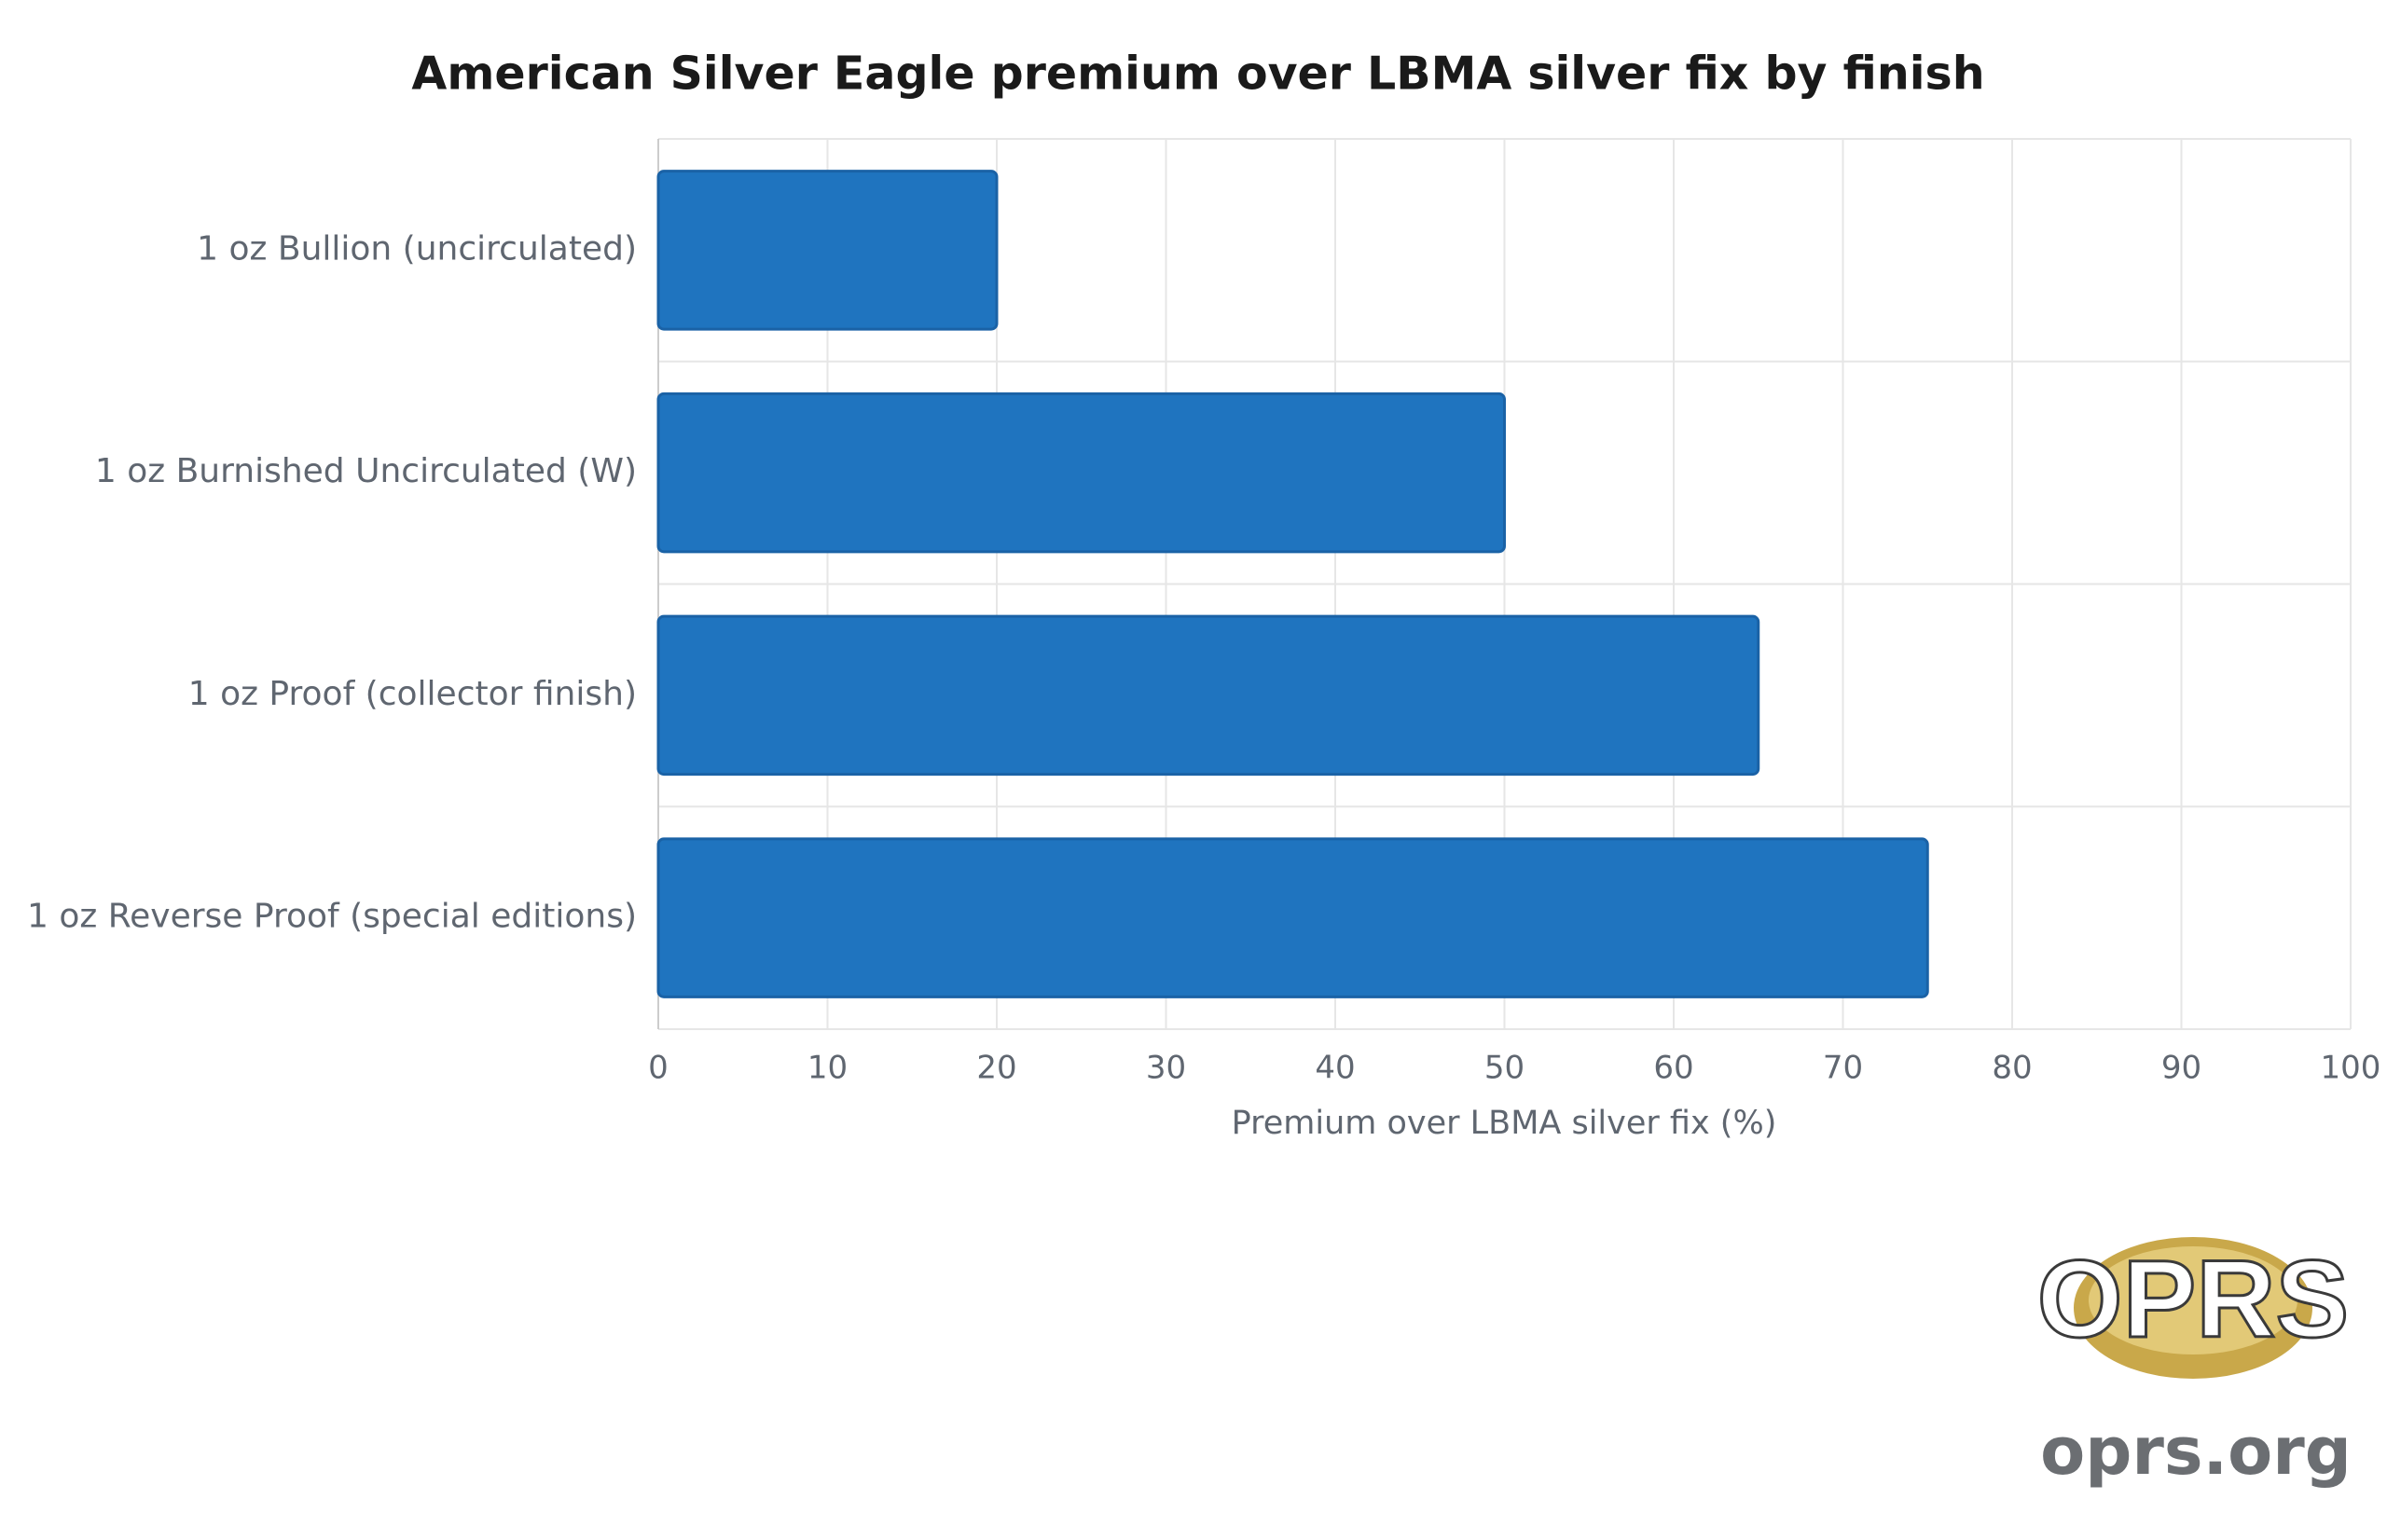  Describe the element at coordinates (1504, 1068) in the screenshot. I see `x-tick-label: 50` at that location.